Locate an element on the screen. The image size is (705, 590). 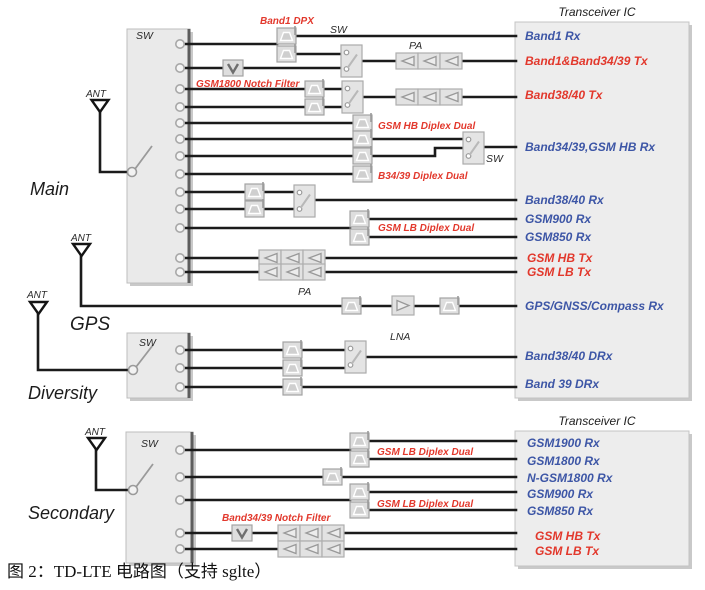
main-sw-label: SW is located at coordinates (145, 36).